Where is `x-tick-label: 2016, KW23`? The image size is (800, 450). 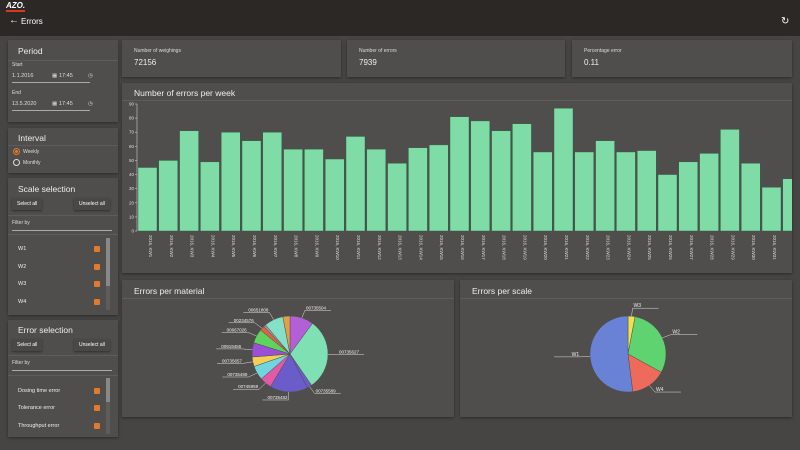
x-tick-label: 2016, KW23 is located at coordinates (608, 247).